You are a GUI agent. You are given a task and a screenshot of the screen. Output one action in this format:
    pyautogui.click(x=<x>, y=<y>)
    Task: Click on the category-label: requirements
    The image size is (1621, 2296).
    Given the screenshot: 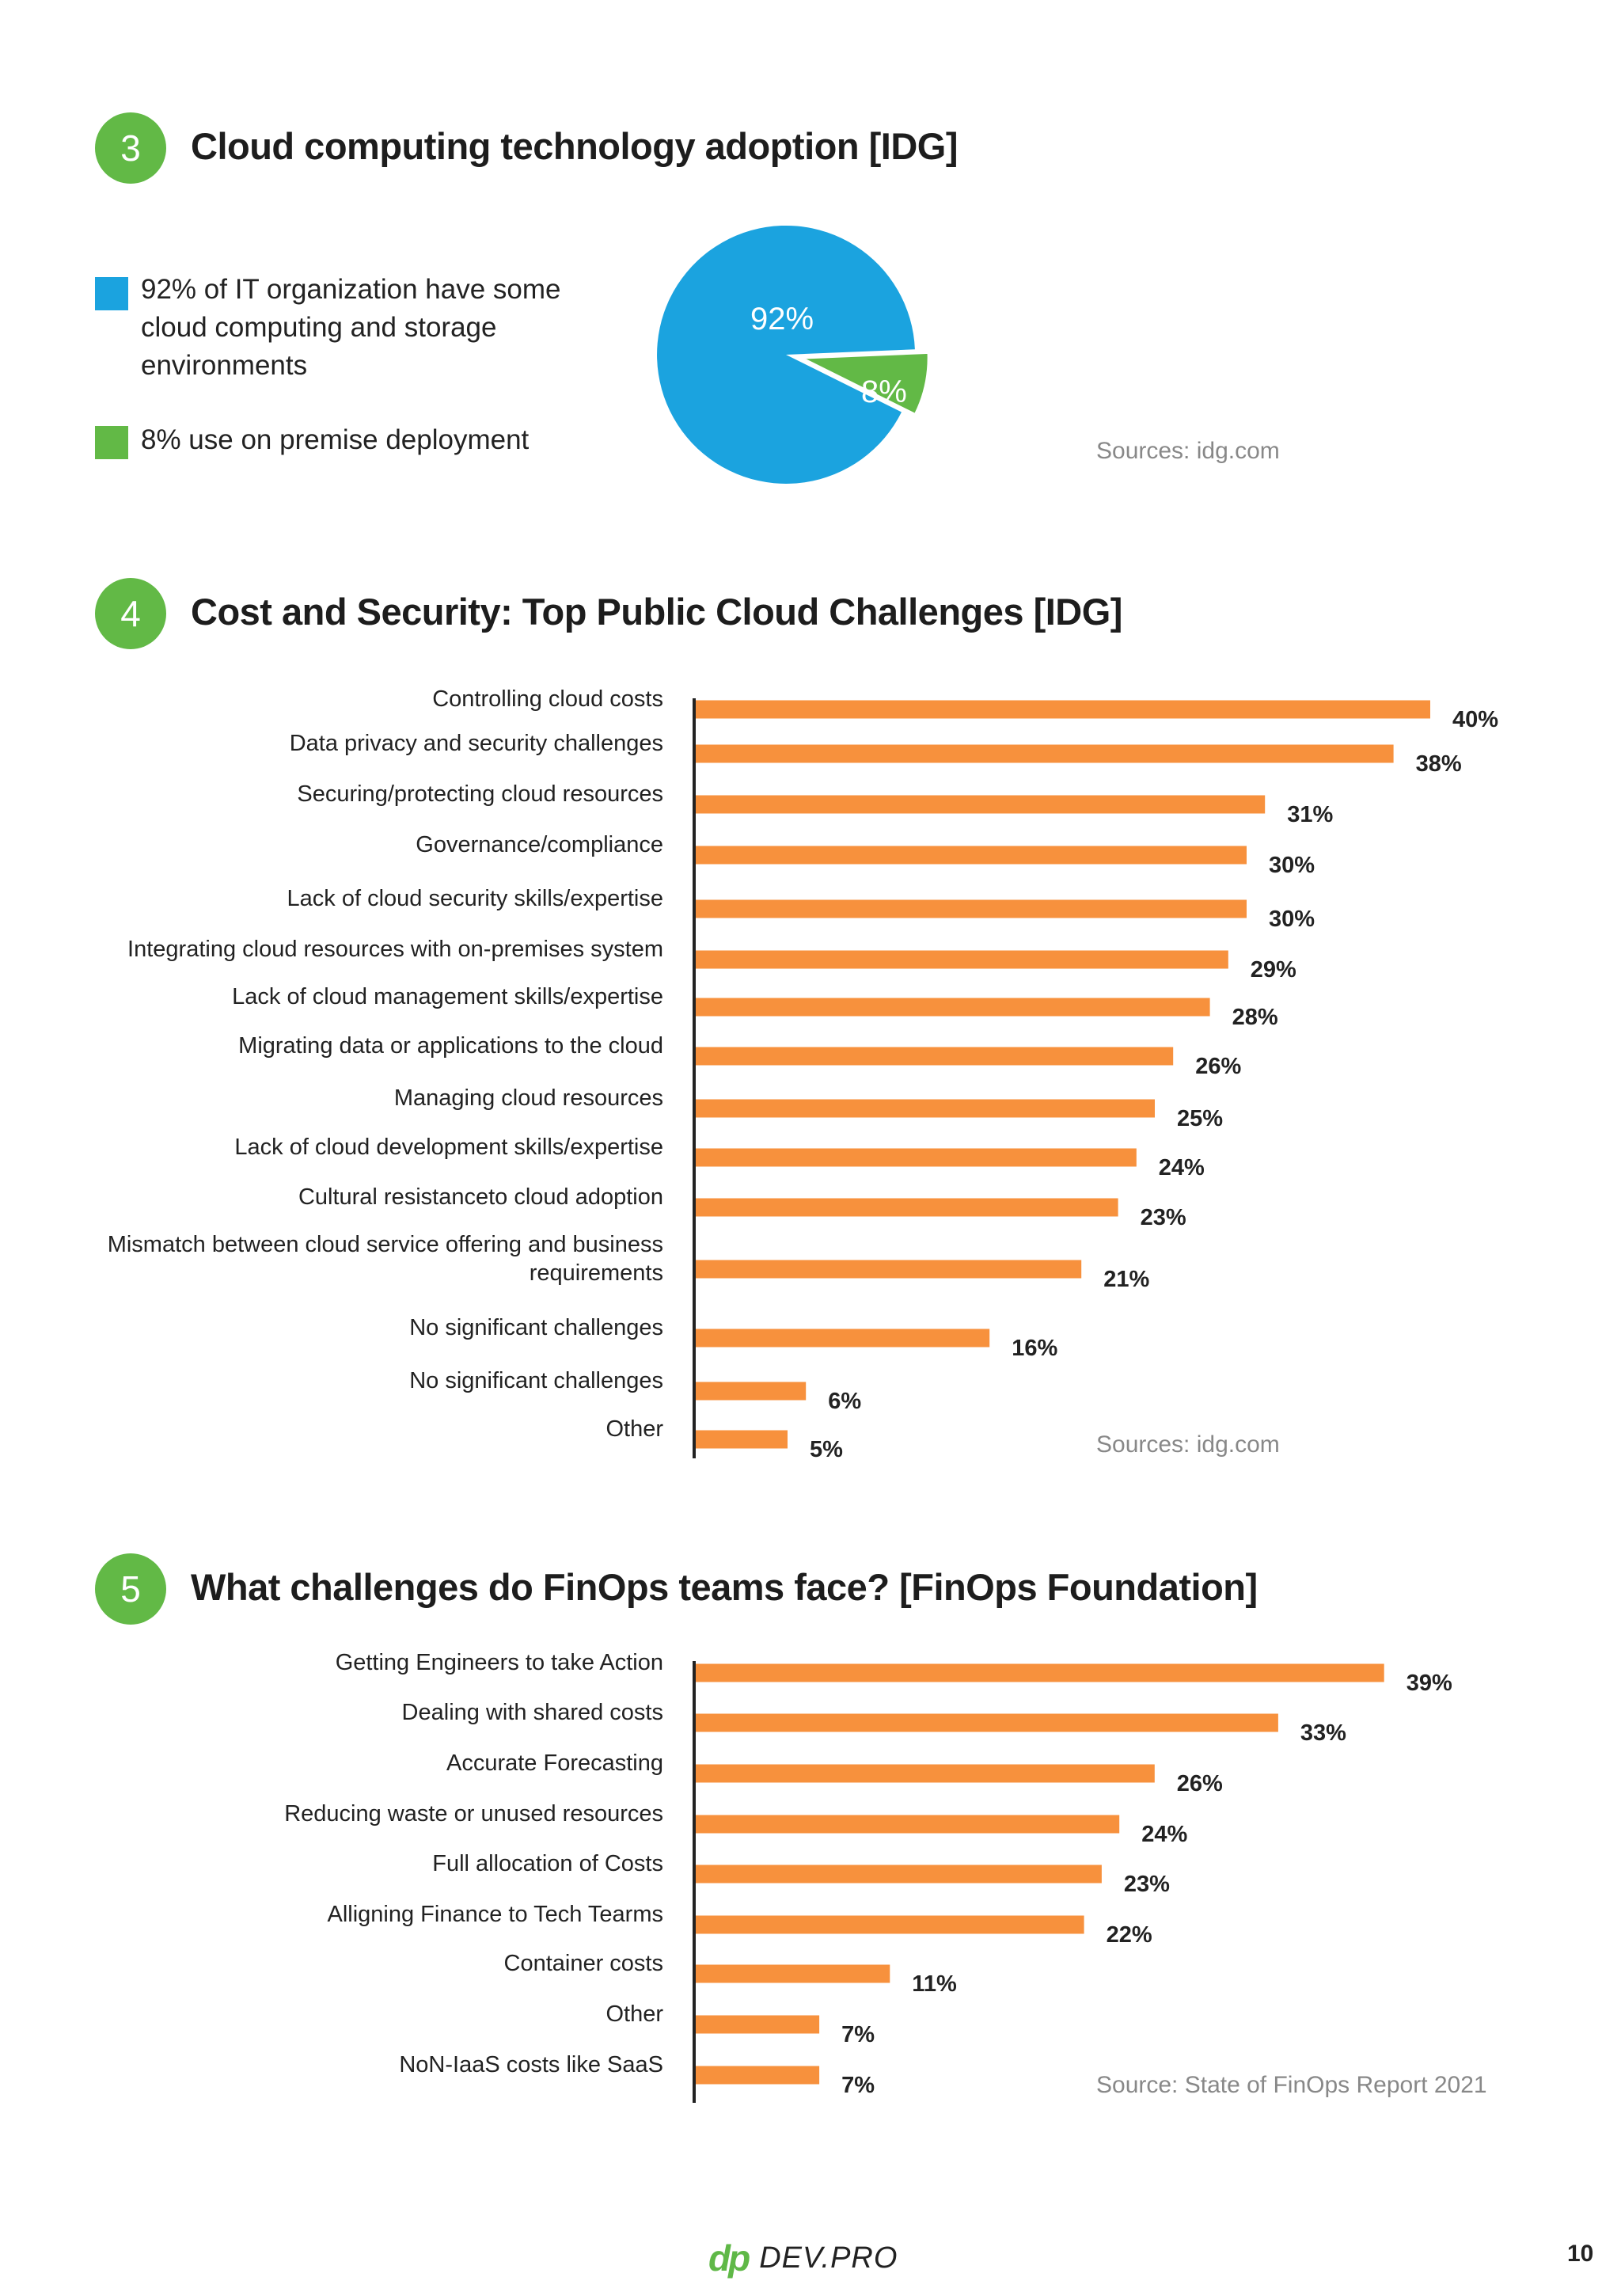 What is the action you would take?
    pyautogui.click(x=596, y=1273)
    